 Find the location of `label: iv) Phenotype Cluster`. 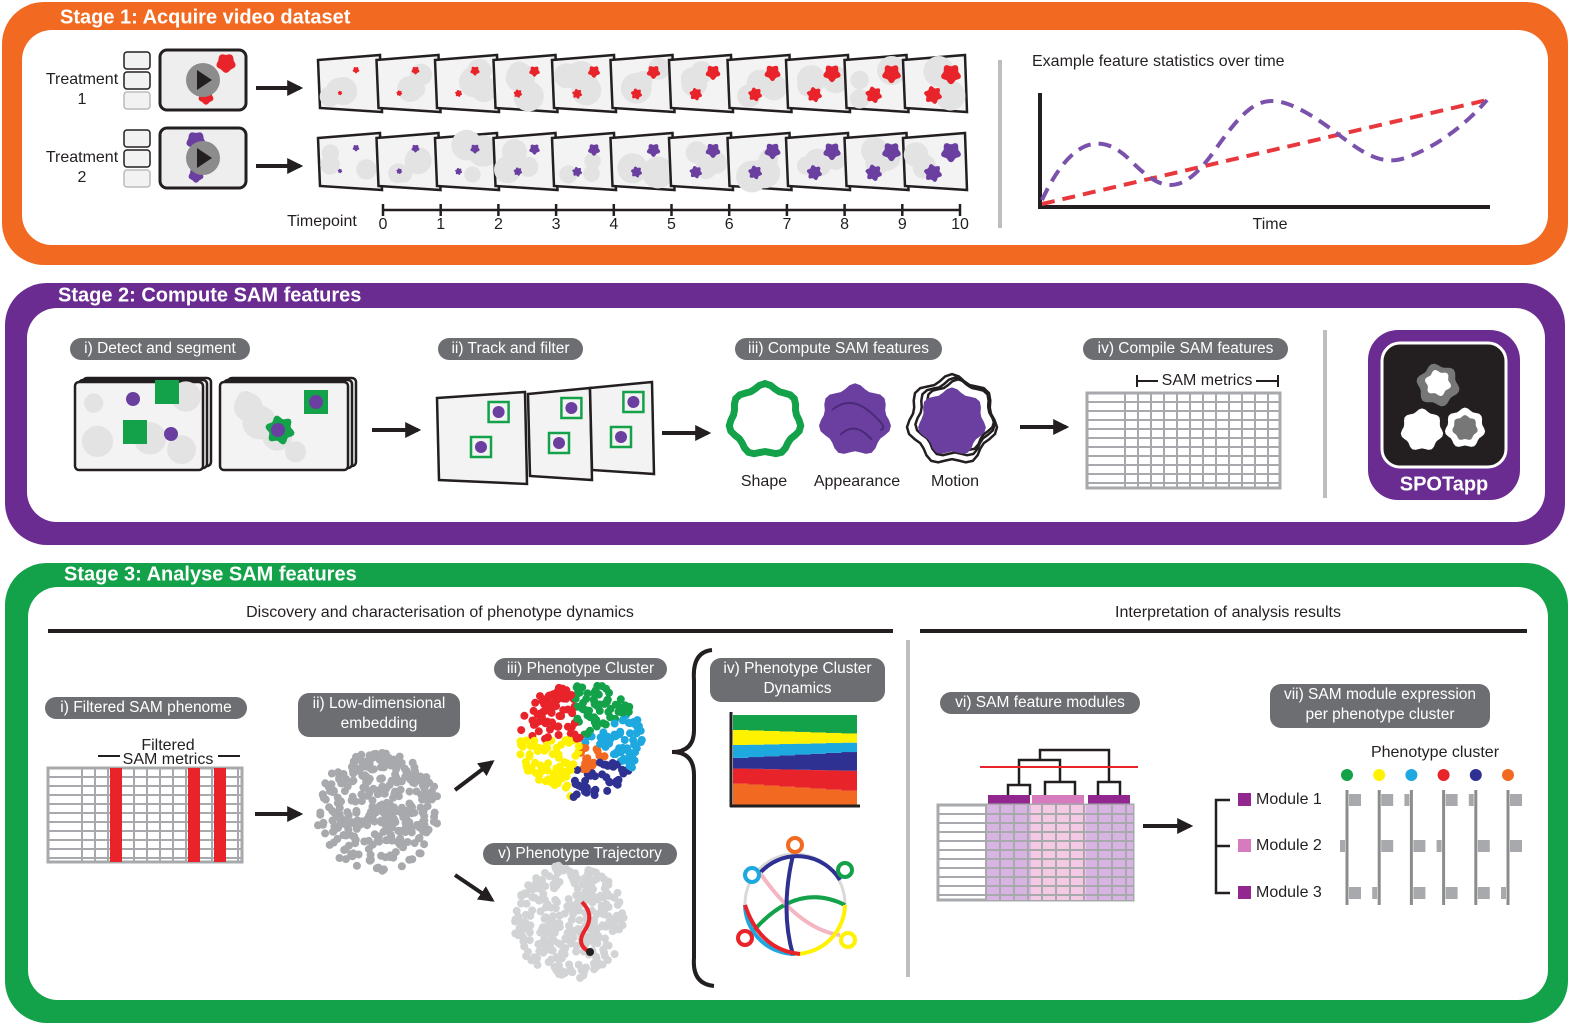

label: iv) Phenotype Cluster is located at coordinates (797, 668).